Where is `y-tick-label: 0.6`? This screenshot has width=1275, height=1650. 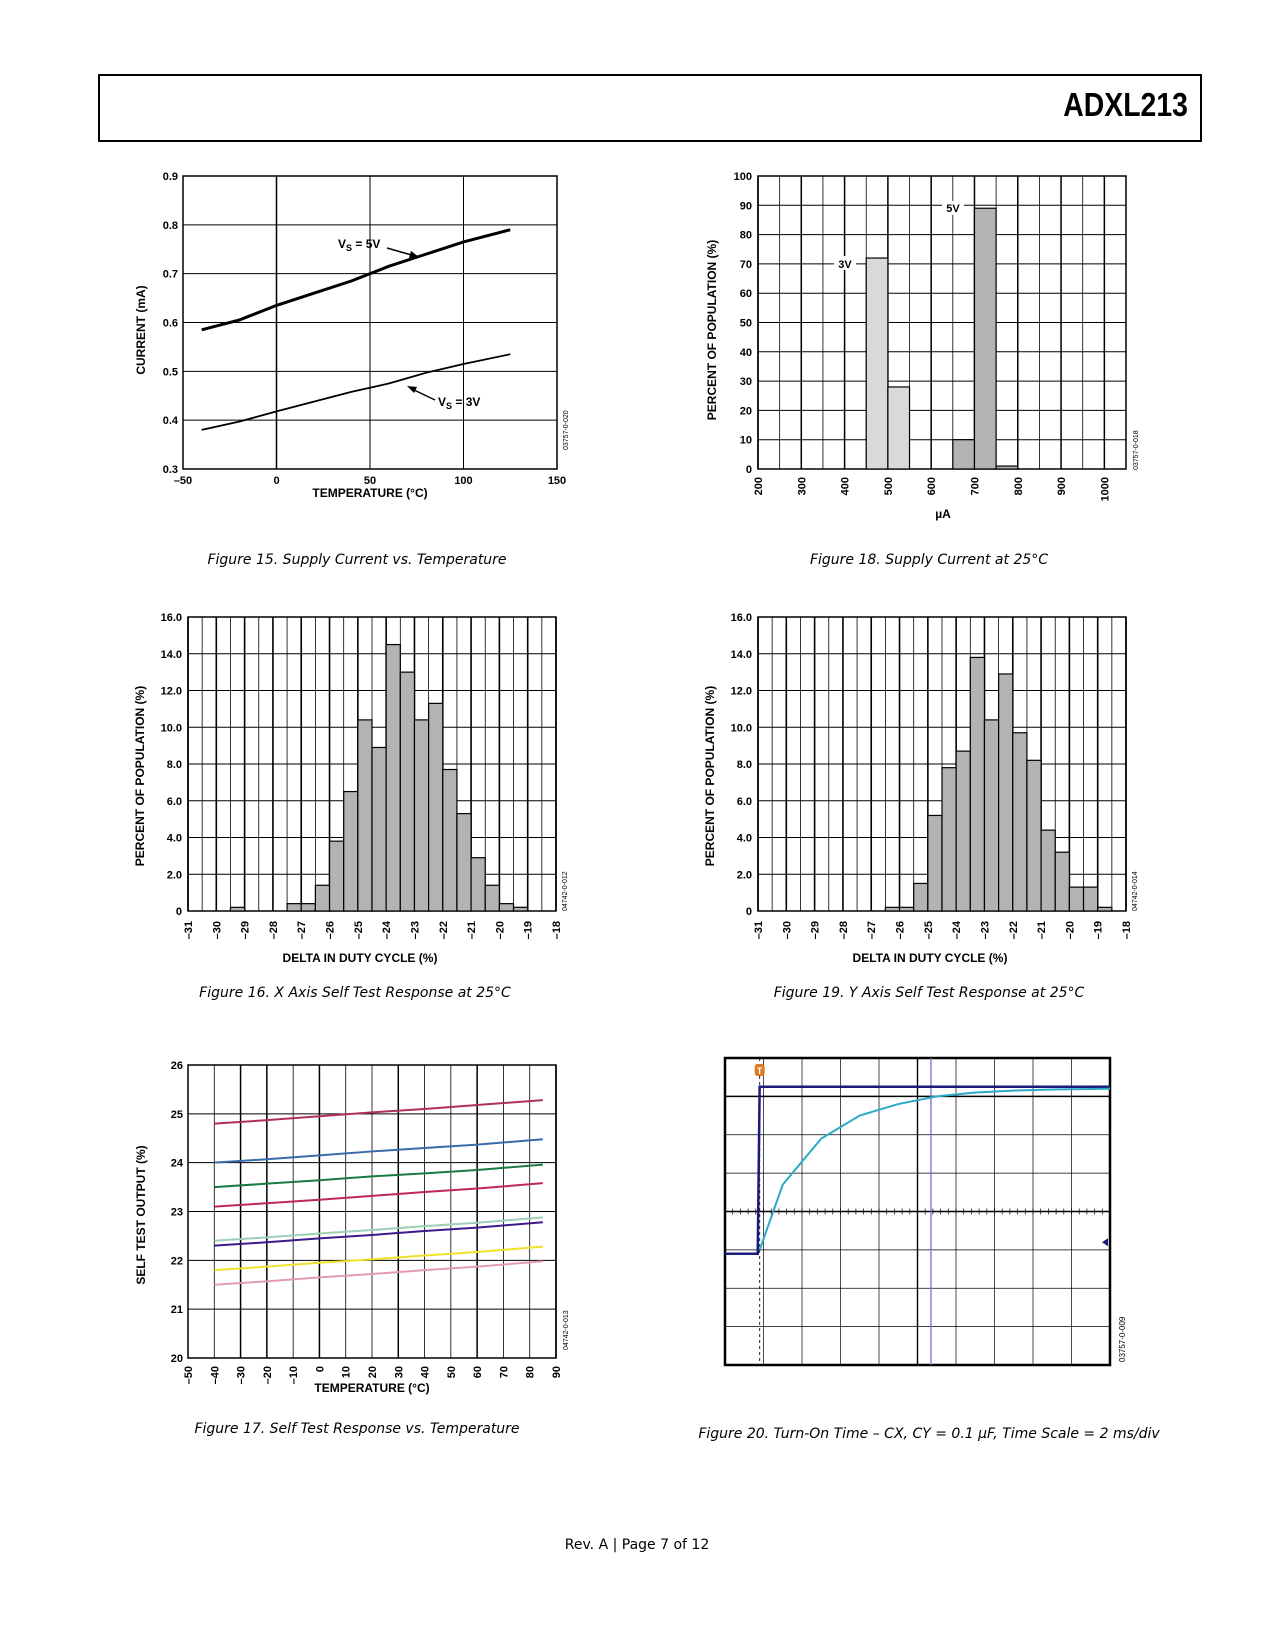 y-tick-label: 0.6 is located at coordinates (170, 324).